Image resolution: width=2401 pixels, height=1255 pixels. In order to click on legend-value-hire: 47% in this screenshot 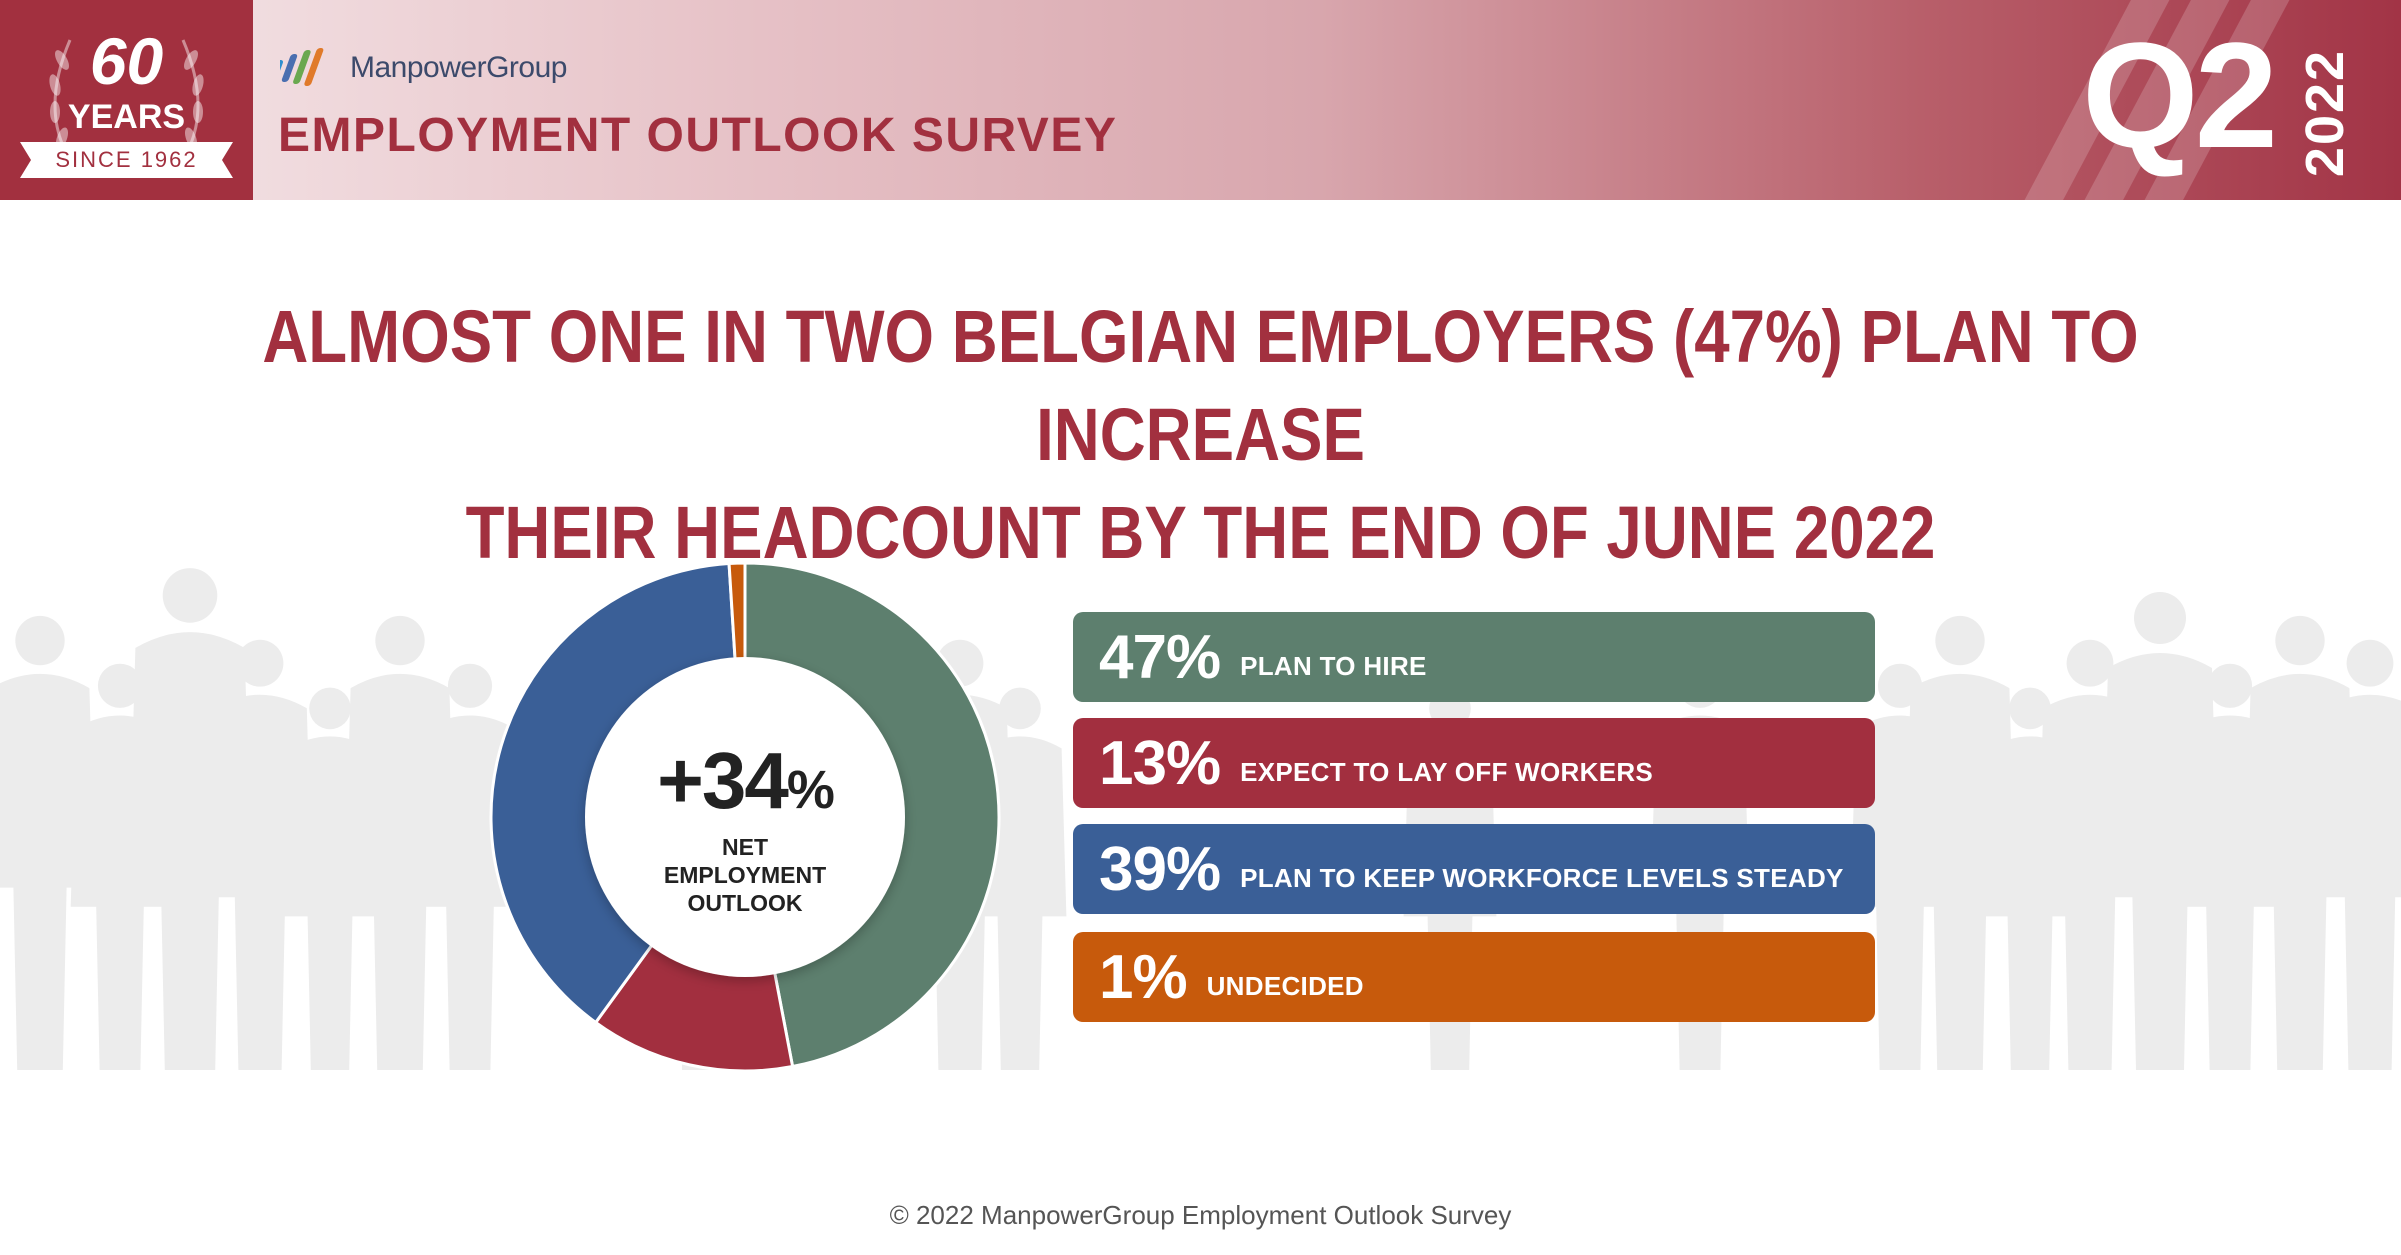, I will do `click(1160, 657)`.